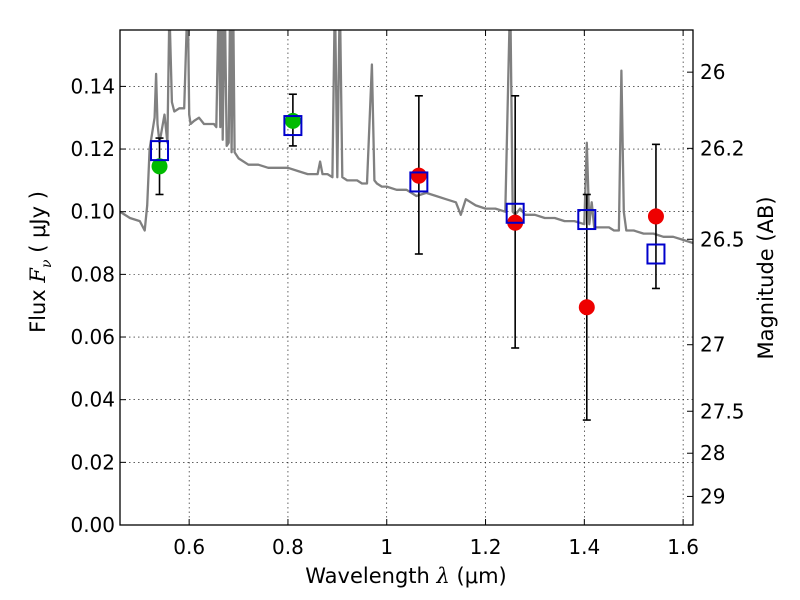  Describe the element at coordinates (405, 576) in the screenshot. I see `x-axis-title: Wavelength λ (μm)` at that location.